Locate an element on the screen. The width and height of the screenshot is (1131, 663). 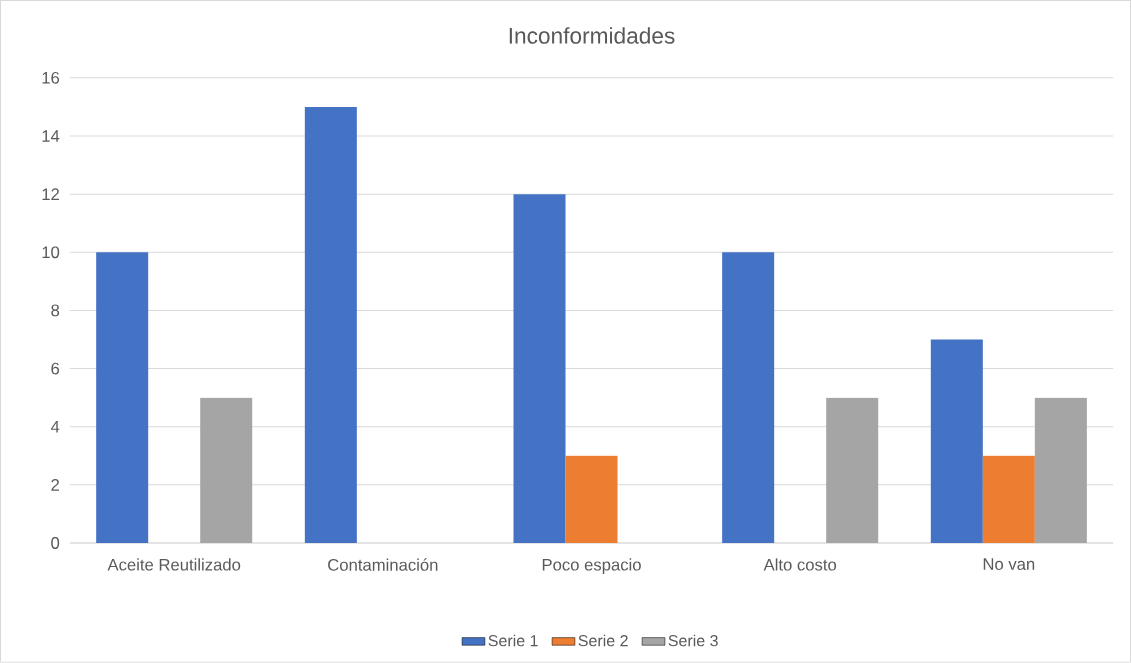
legend-label: Serie 1 is located at coordinates (513, 640).